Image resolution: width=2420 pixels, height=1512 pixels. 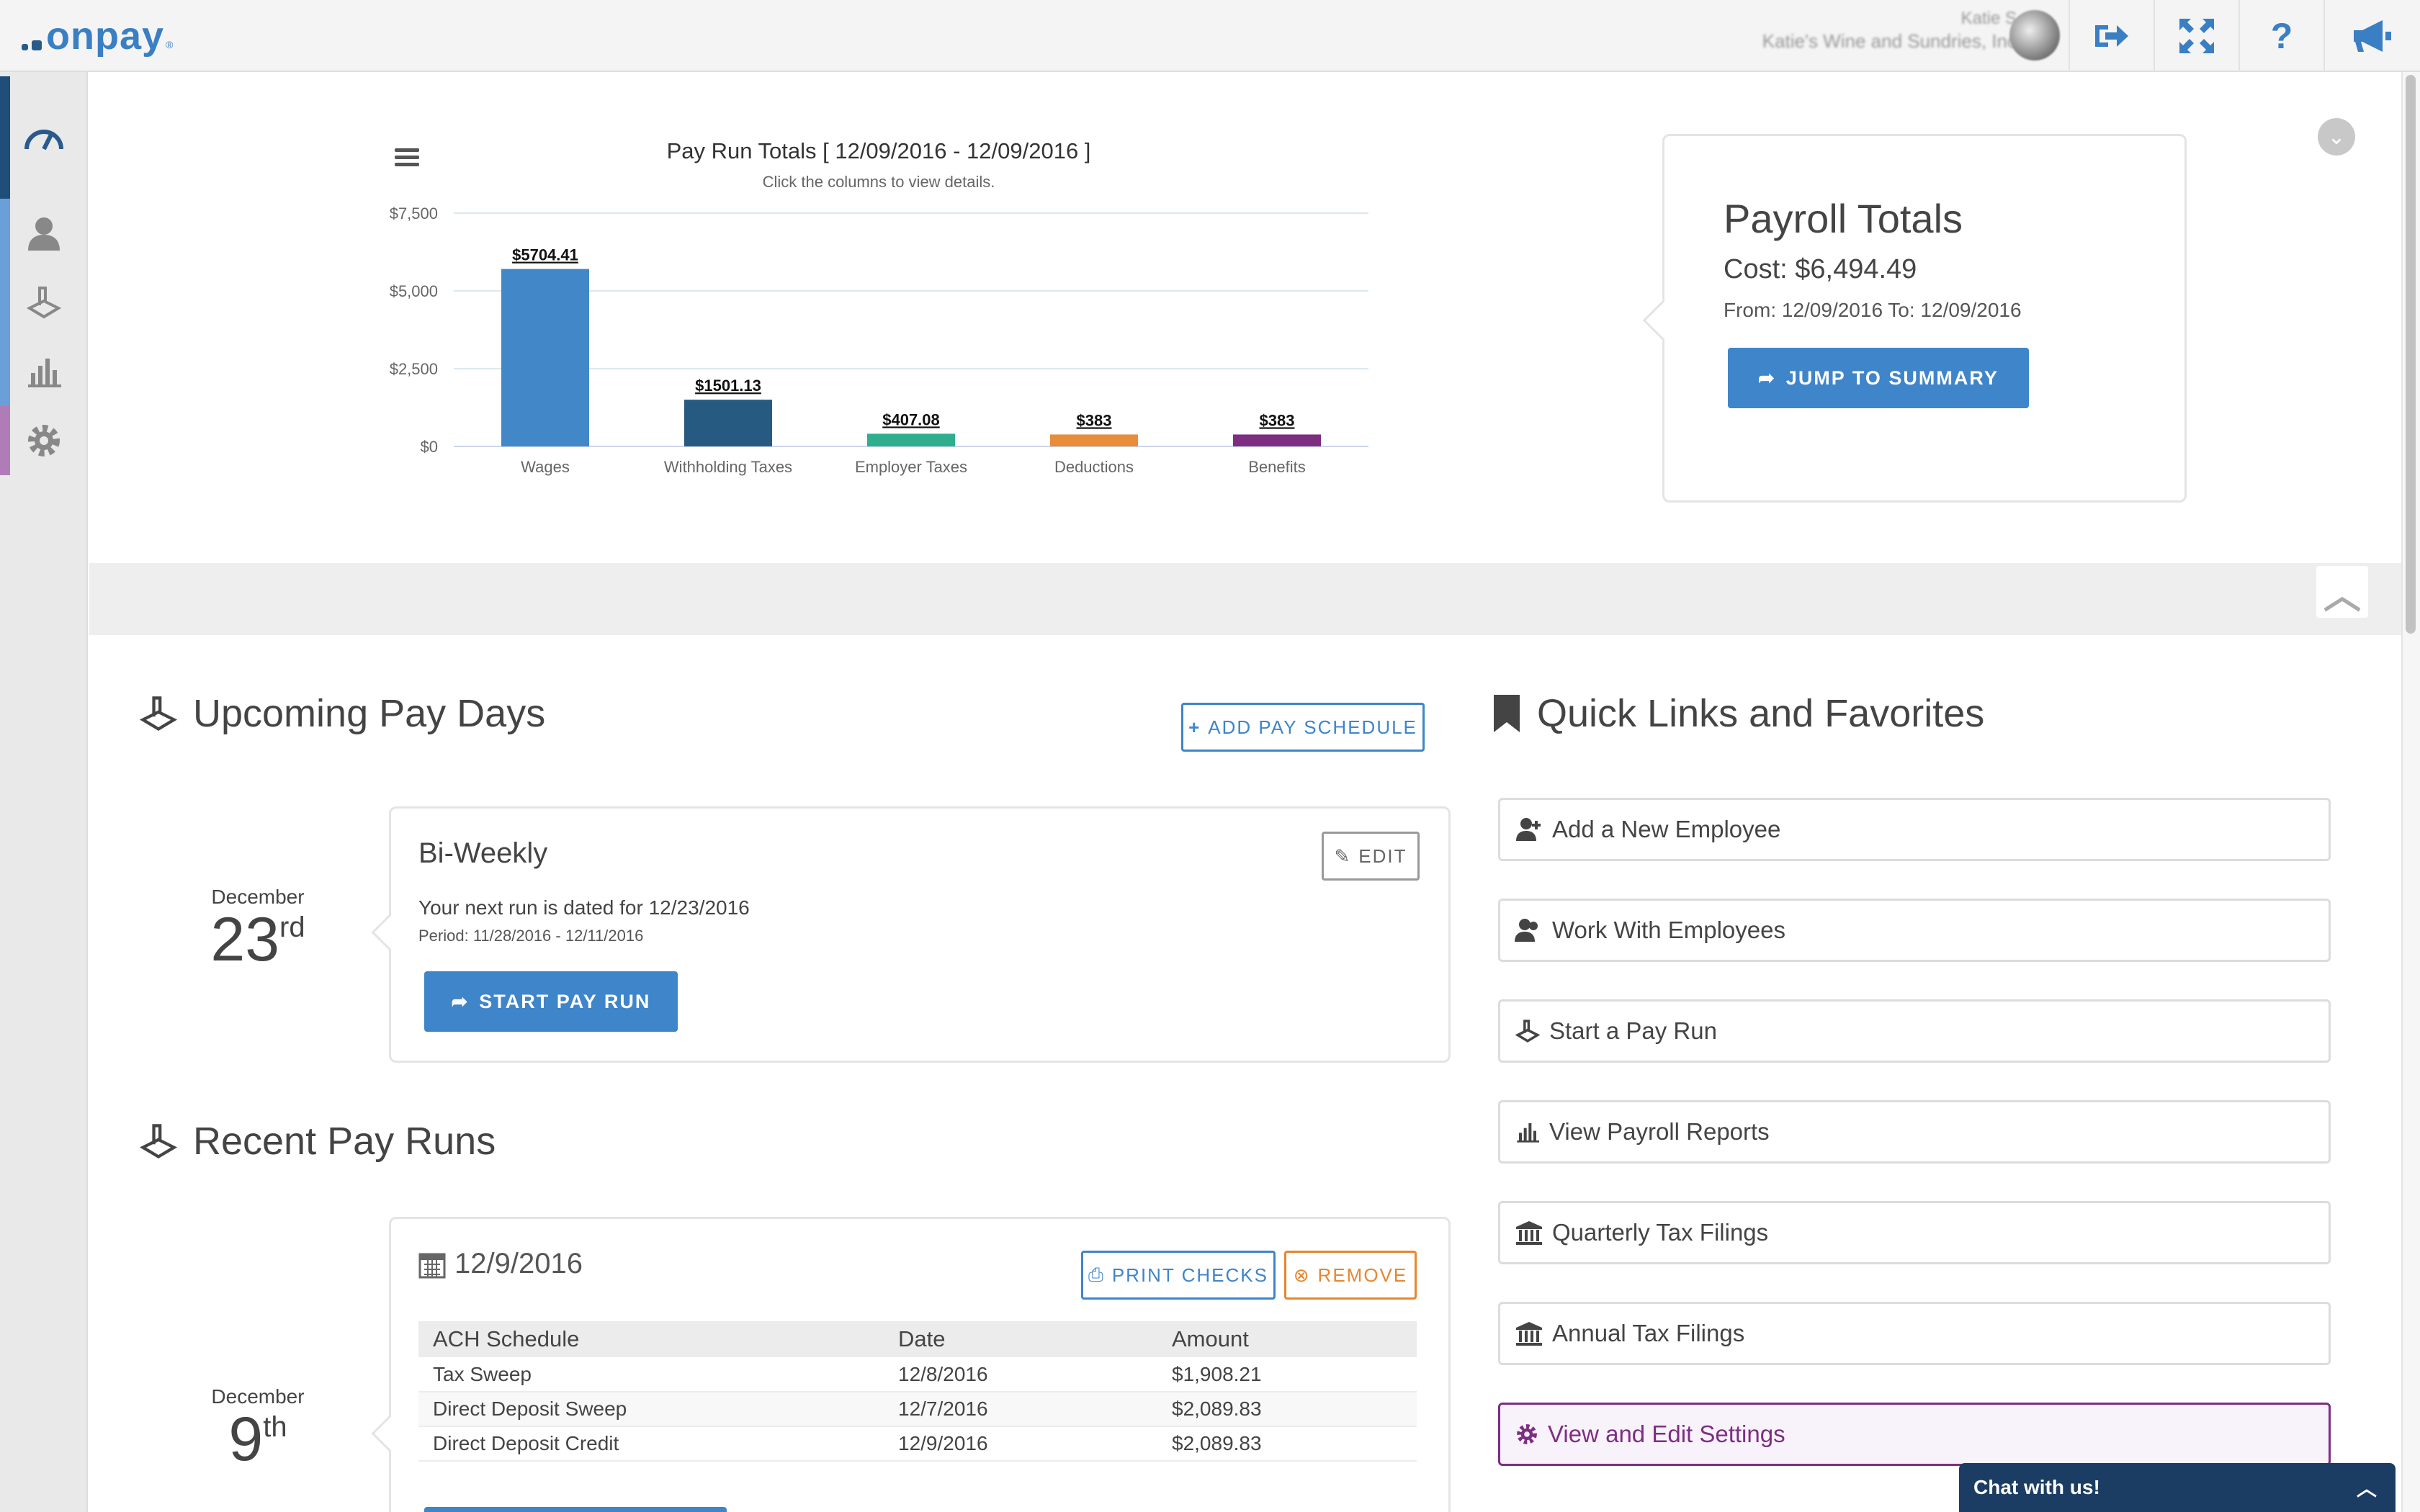 I want to click on logo-text: onpay, so click(x=105, y=36).